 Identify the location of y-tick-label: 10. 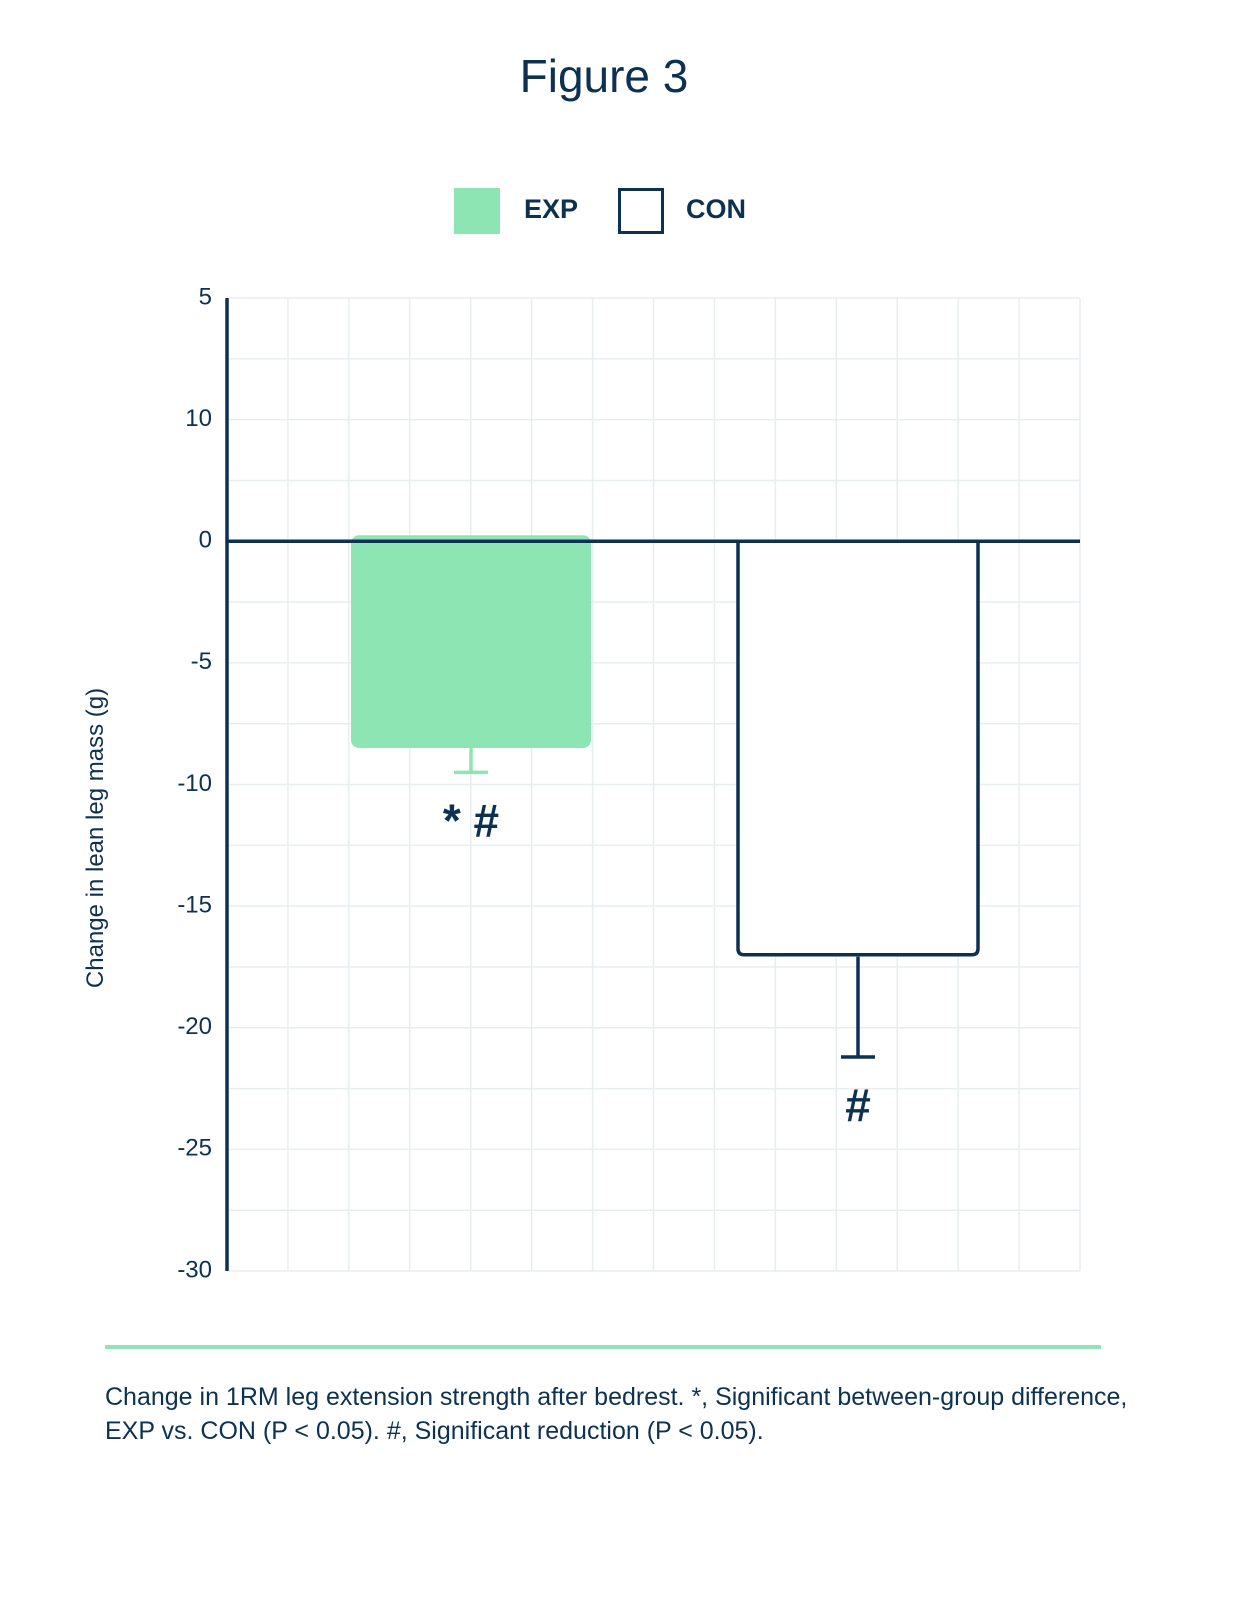
(198, 418).